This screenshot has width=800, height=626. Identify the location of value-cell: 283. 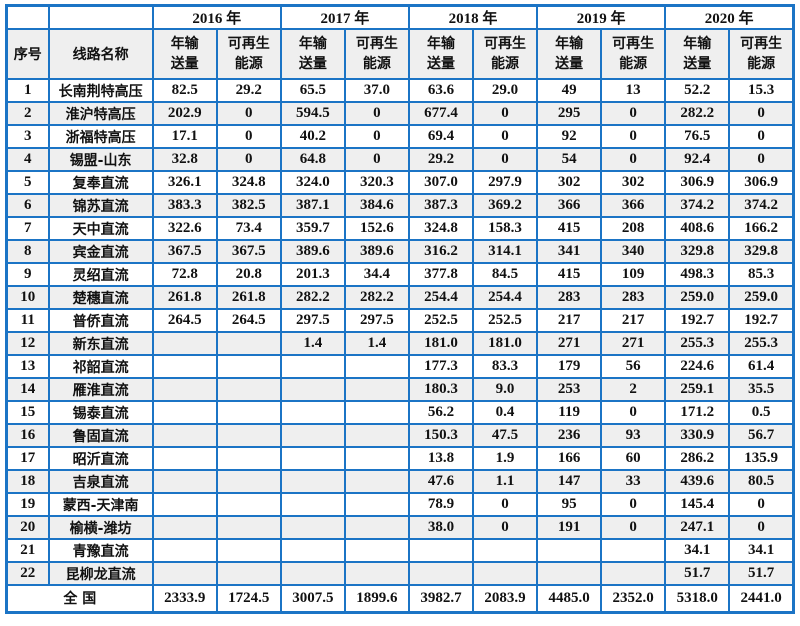
(569, 297).